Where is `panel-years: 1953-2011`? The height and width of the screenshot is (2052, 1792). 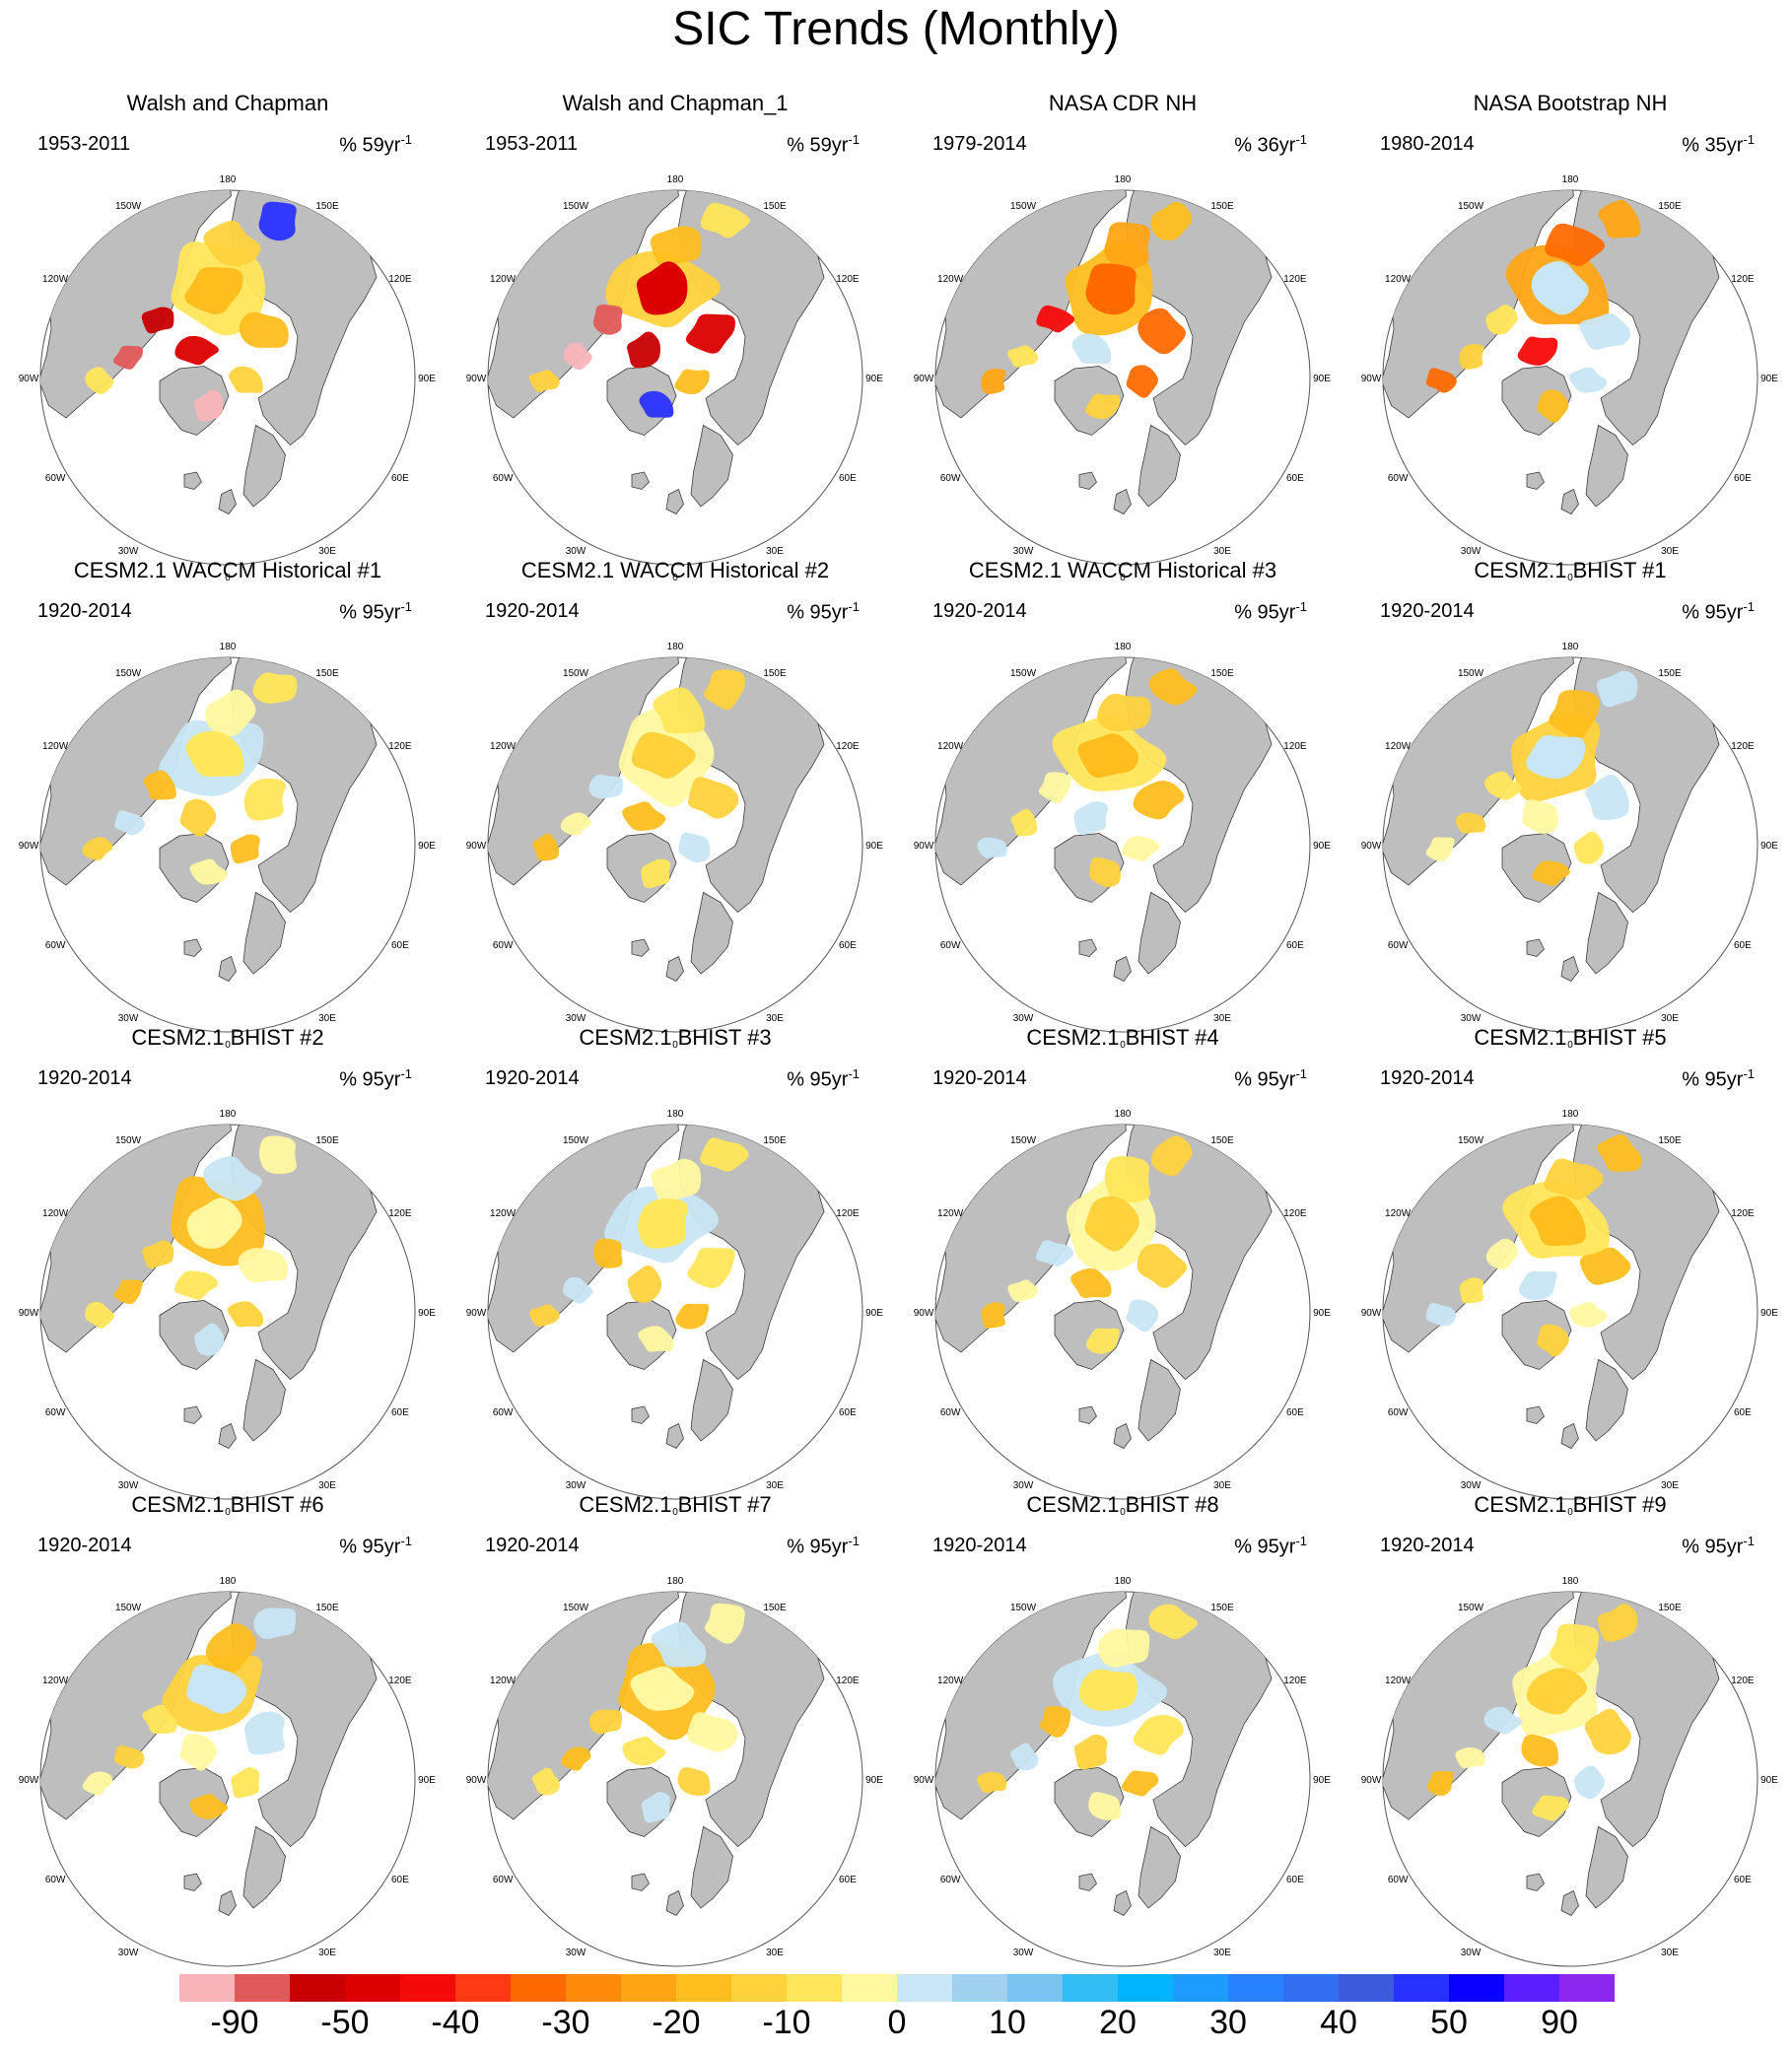
panel-years: 1953-2011 is located at coordinates (84, 144).